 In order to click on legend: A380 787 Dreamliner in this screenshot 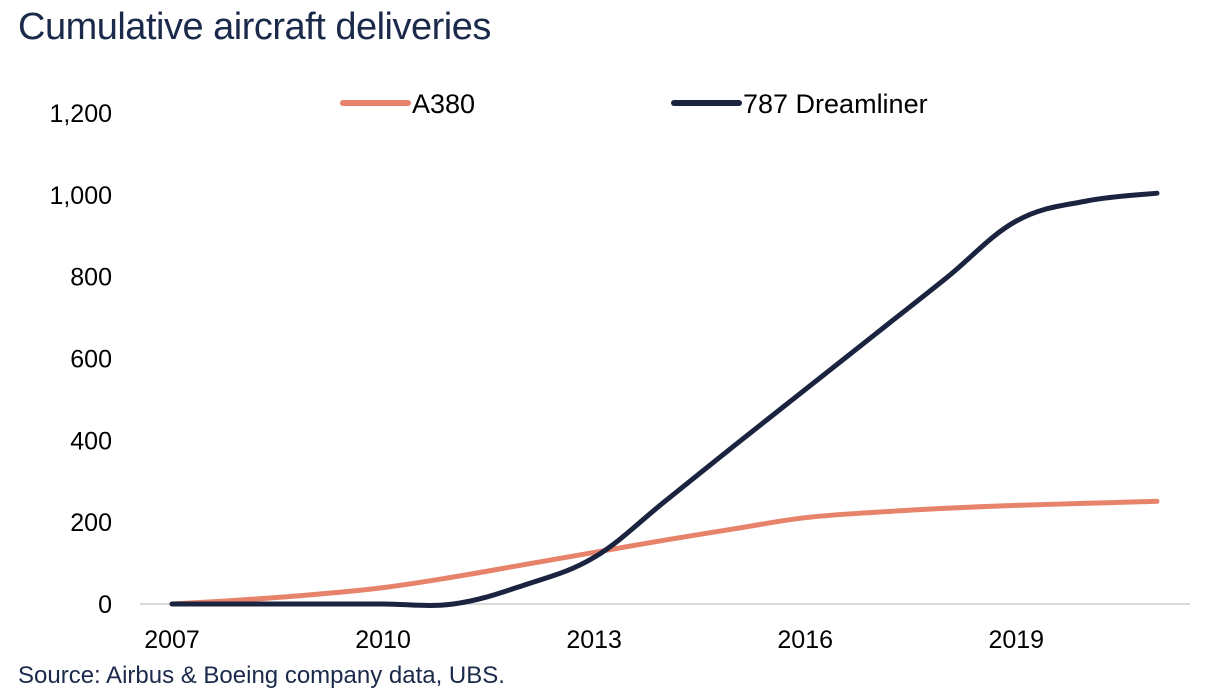, I will do `click(634, 104)`.